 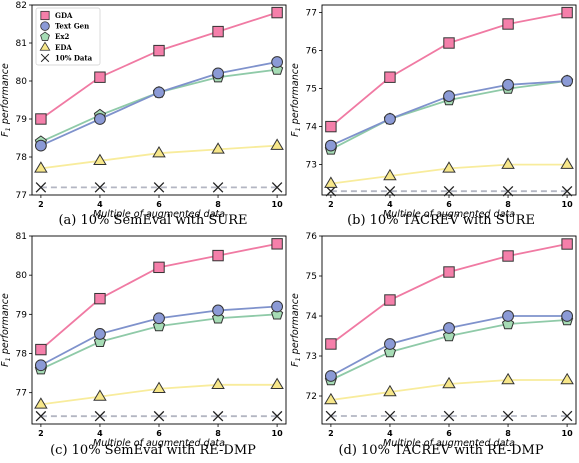 What do you see at coordinates (74, 57) in the screenshot?
I see `legend-label-10pct-data: 10% Data` at bounding box center [74, 57].